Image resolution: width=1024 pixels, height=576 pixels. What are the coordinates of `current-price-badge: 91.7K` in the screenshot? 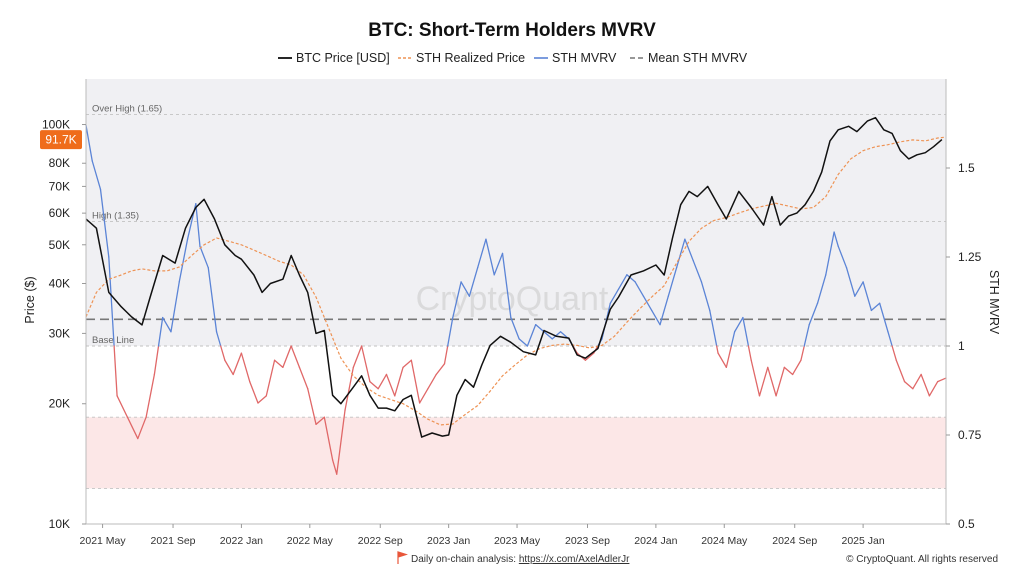 It's located at (61, 140).